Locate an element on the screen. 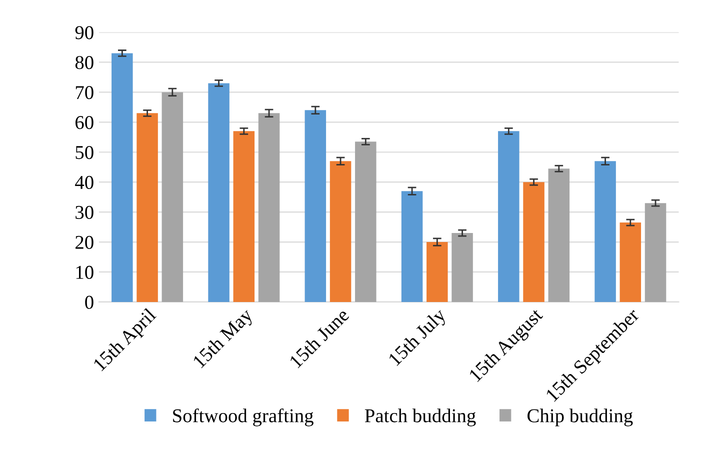  x-tick-label: 15th June is located at coordinates (319, 337).